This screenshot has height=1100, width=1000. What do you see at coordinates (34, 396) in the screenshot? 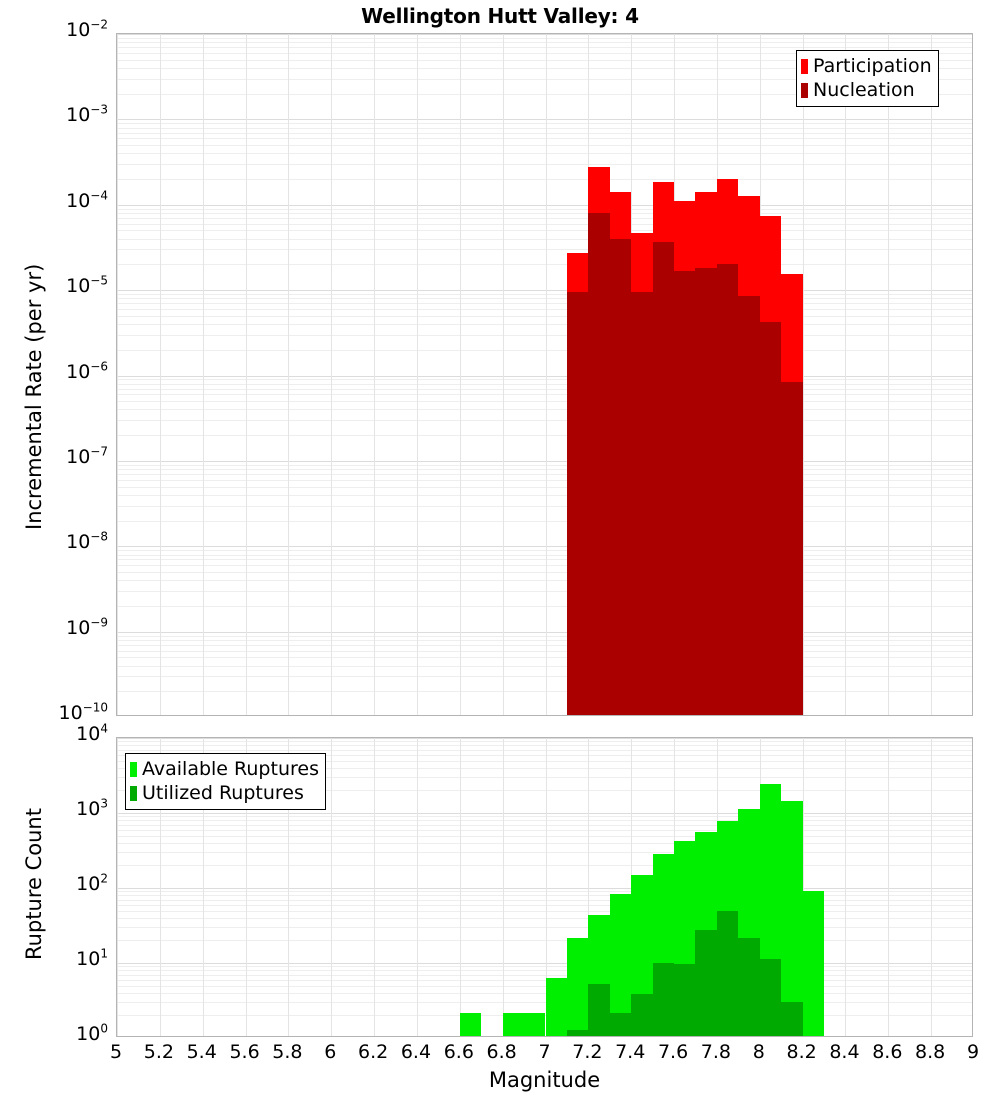
I see `y-axis-title-top: Incremental Rate (per yr)` at bounding box center [34, 396].